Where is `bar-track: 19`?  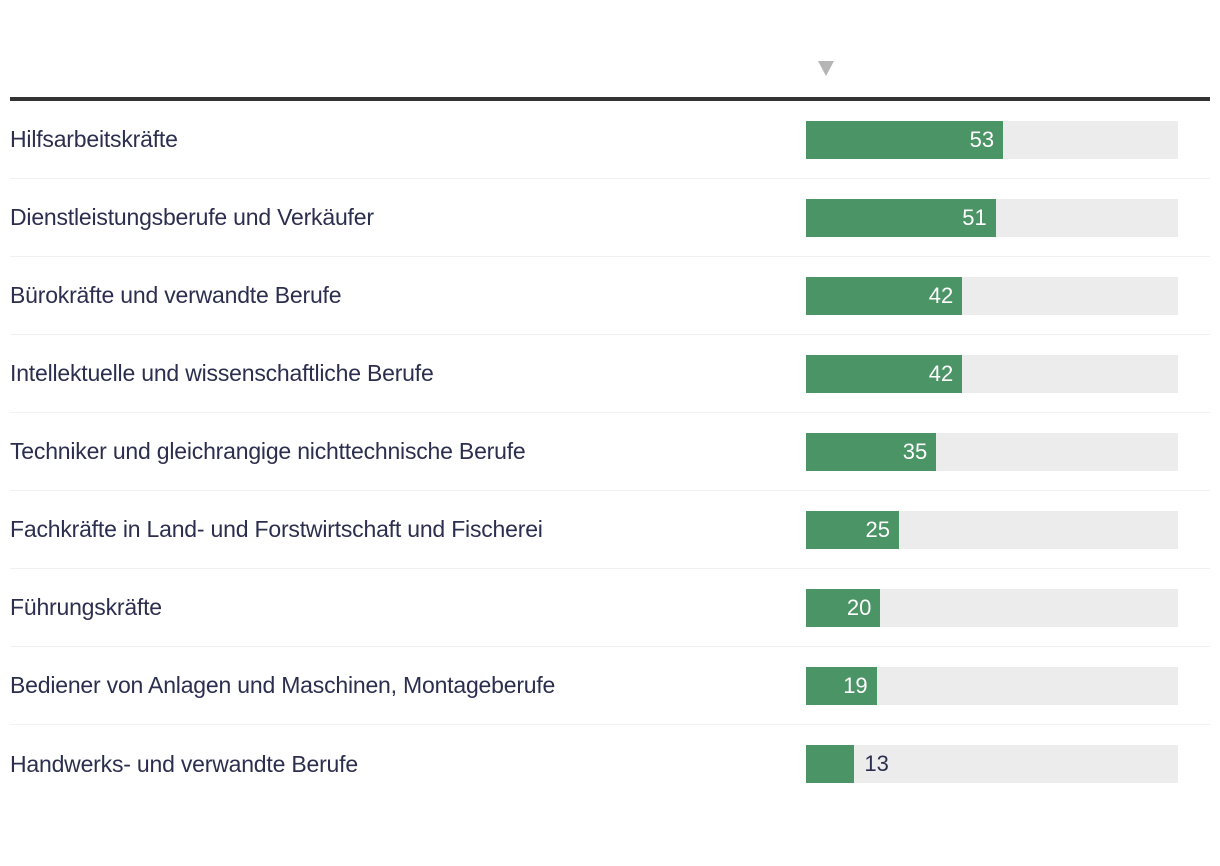
bar-track: 19 is located at coordinates (992, 685).